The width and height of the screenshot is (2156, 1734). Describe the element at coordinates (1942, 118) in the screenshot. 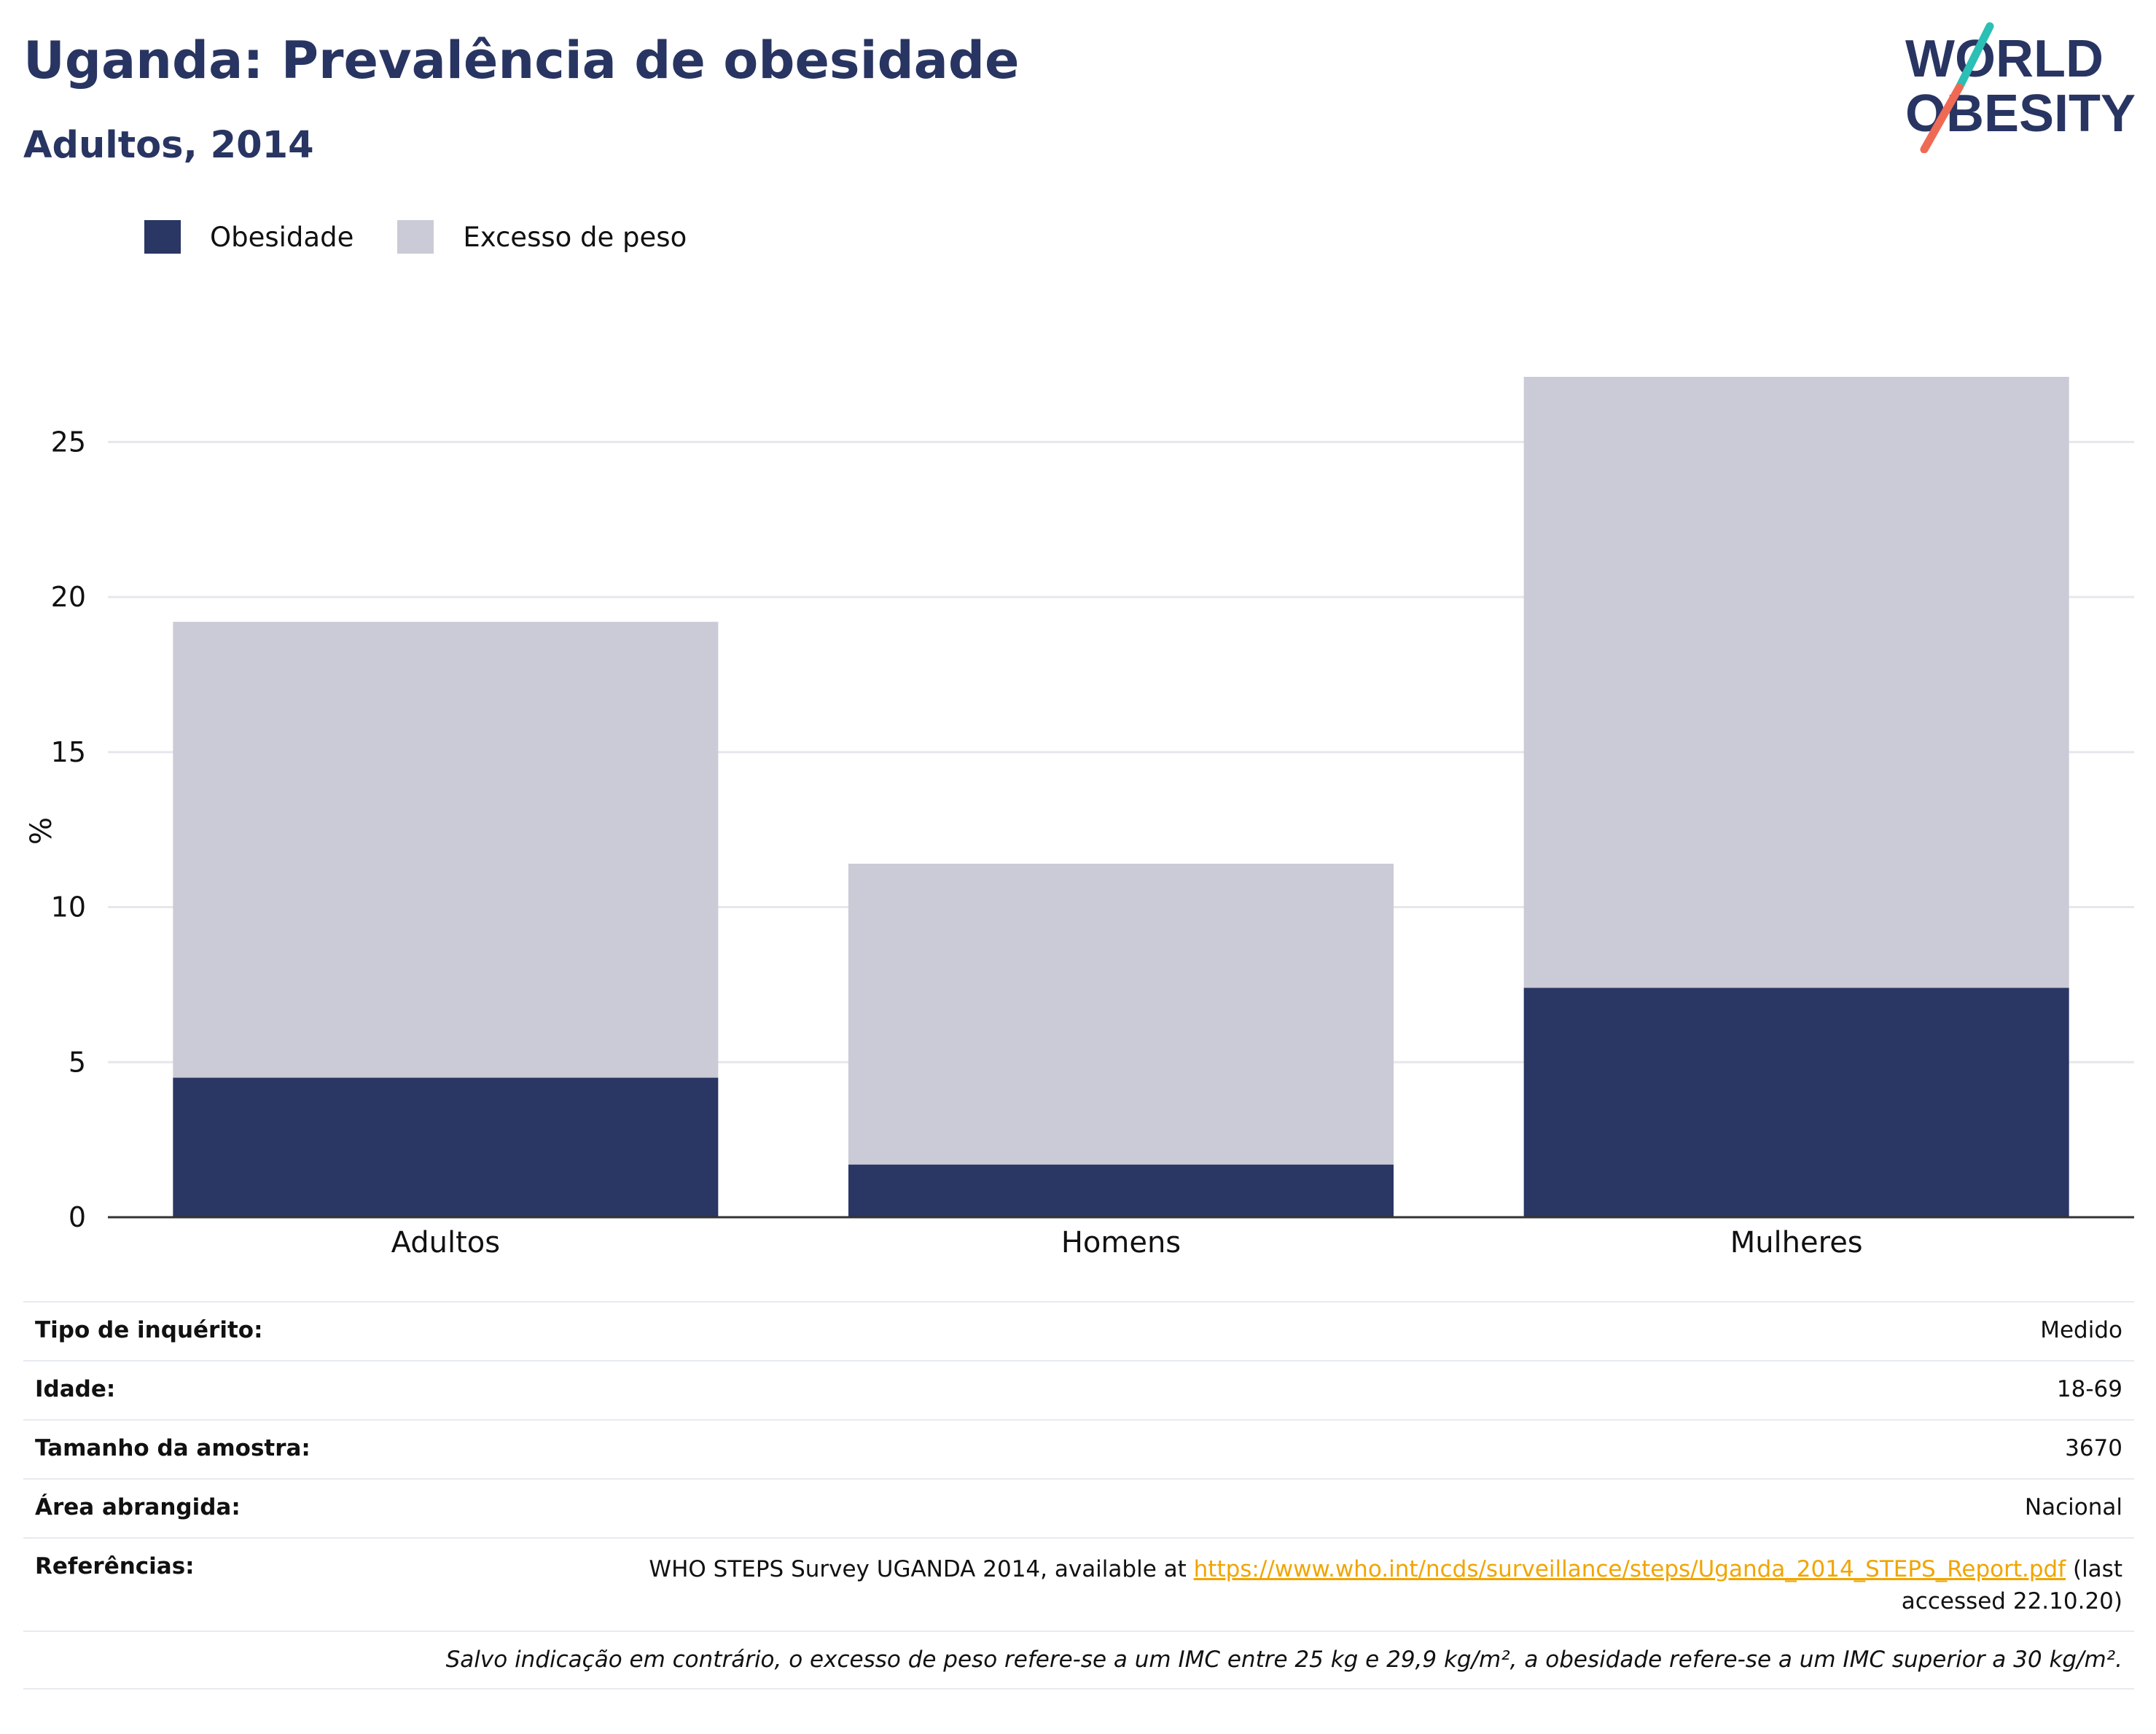

I see `logo-slash-bottom` at that location.